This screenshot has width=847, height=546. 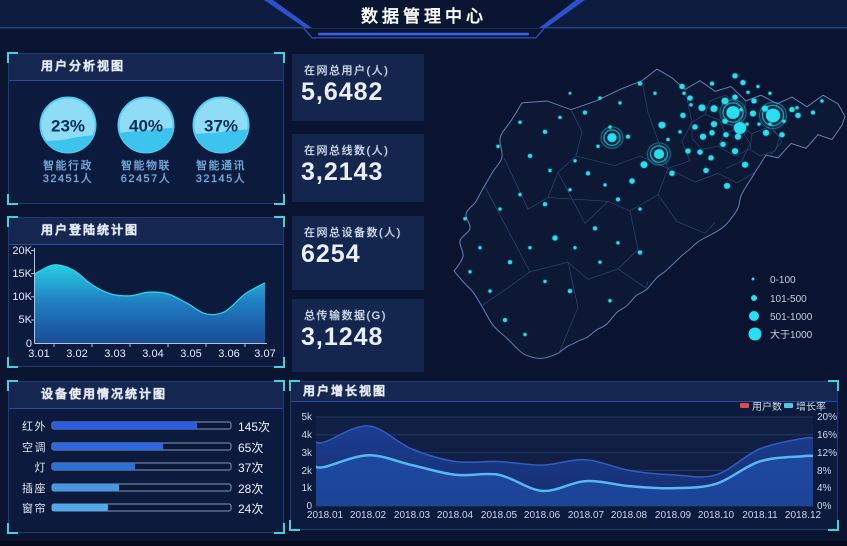 I want to click on svg-text: 5k, so click(x=307, y=417).